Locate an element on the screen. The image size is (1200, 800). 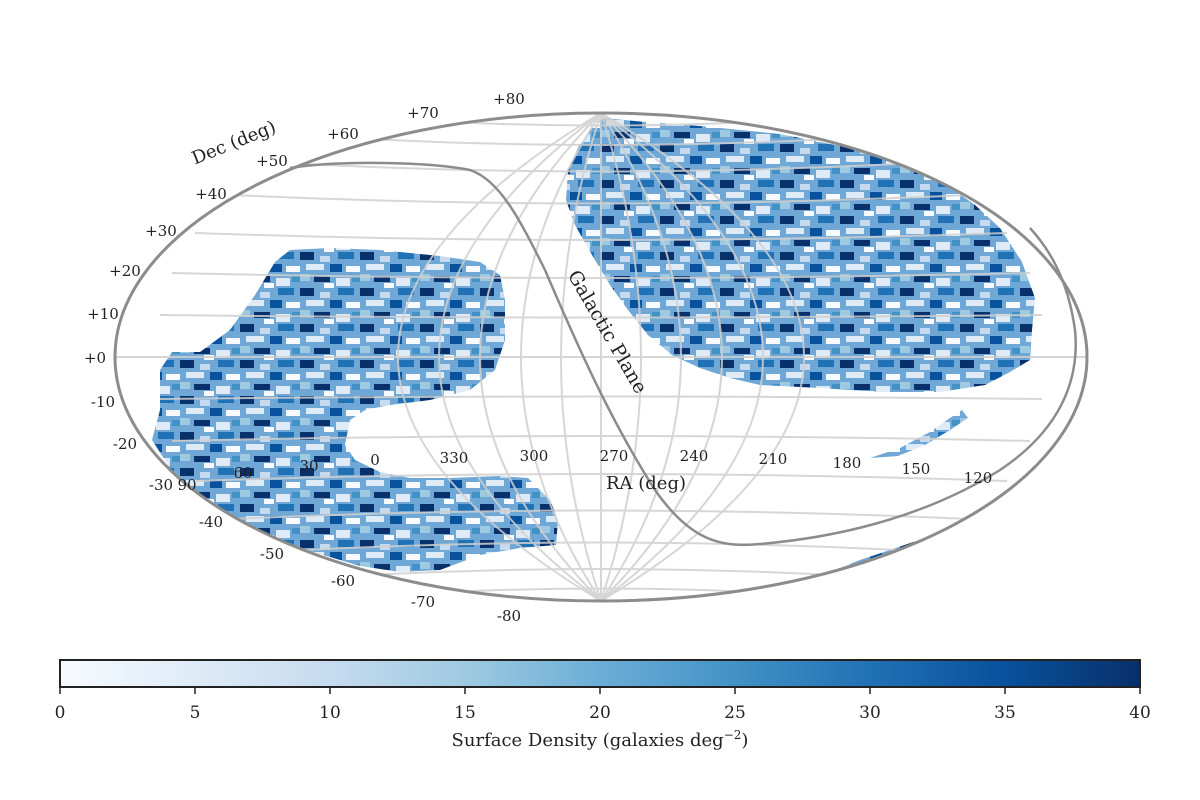
dec-tick-label: -20 is located at coordinates (125, 444).